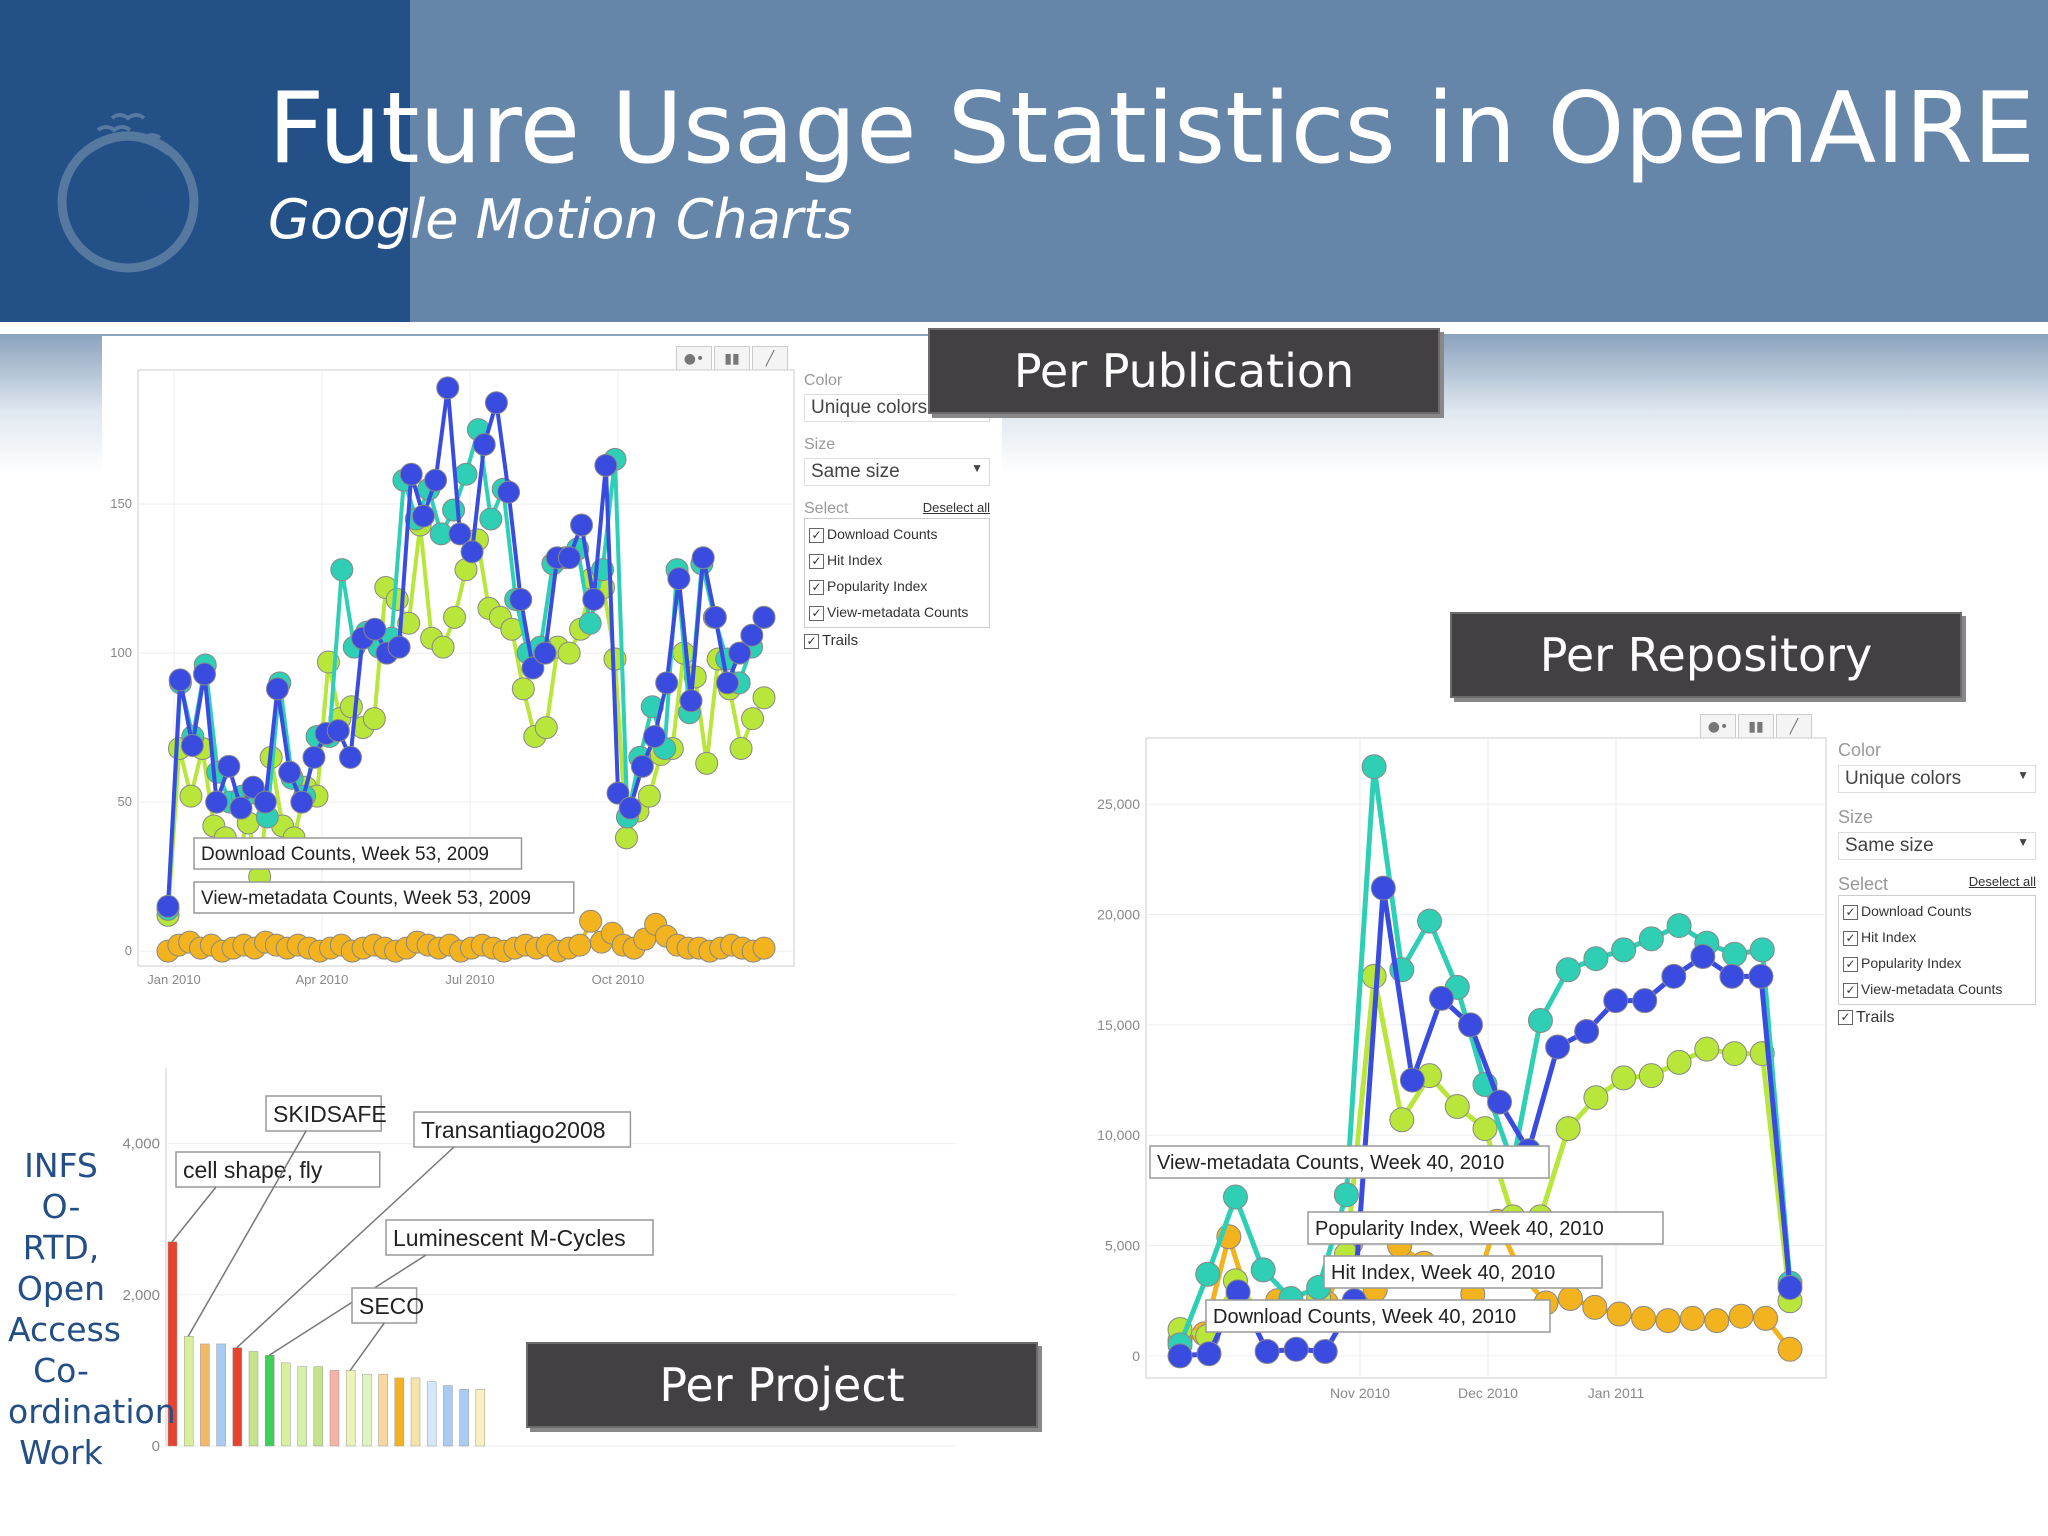 The height and width of the screenshot is (1536, 2048). What do you see at coordinates (347, 1305) in the screenshot?
I see `callout-leader` at bounding box center [347, 1305].